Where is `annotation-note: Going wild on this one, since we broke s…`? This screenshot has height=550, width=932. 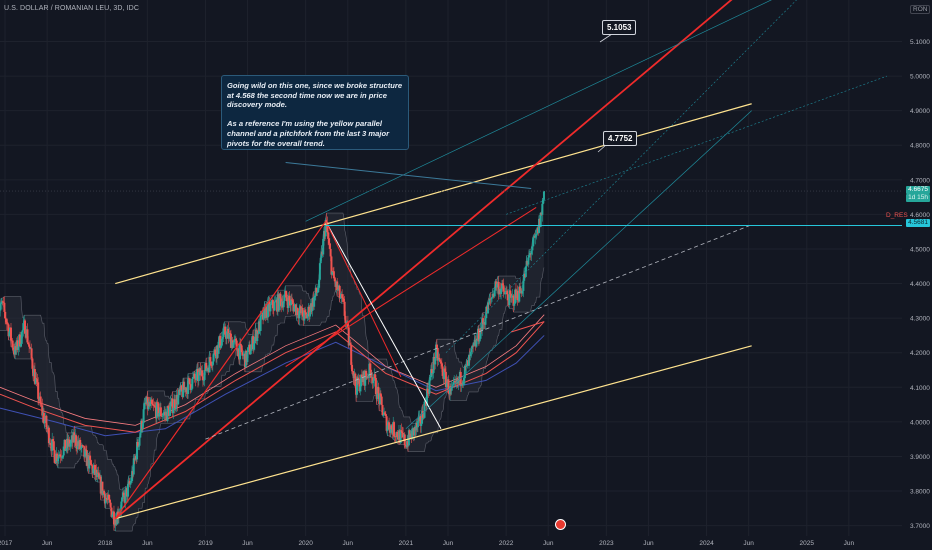
annotation-note: Going wild on this one, since we broke s… is located at coordinates (315, 112).